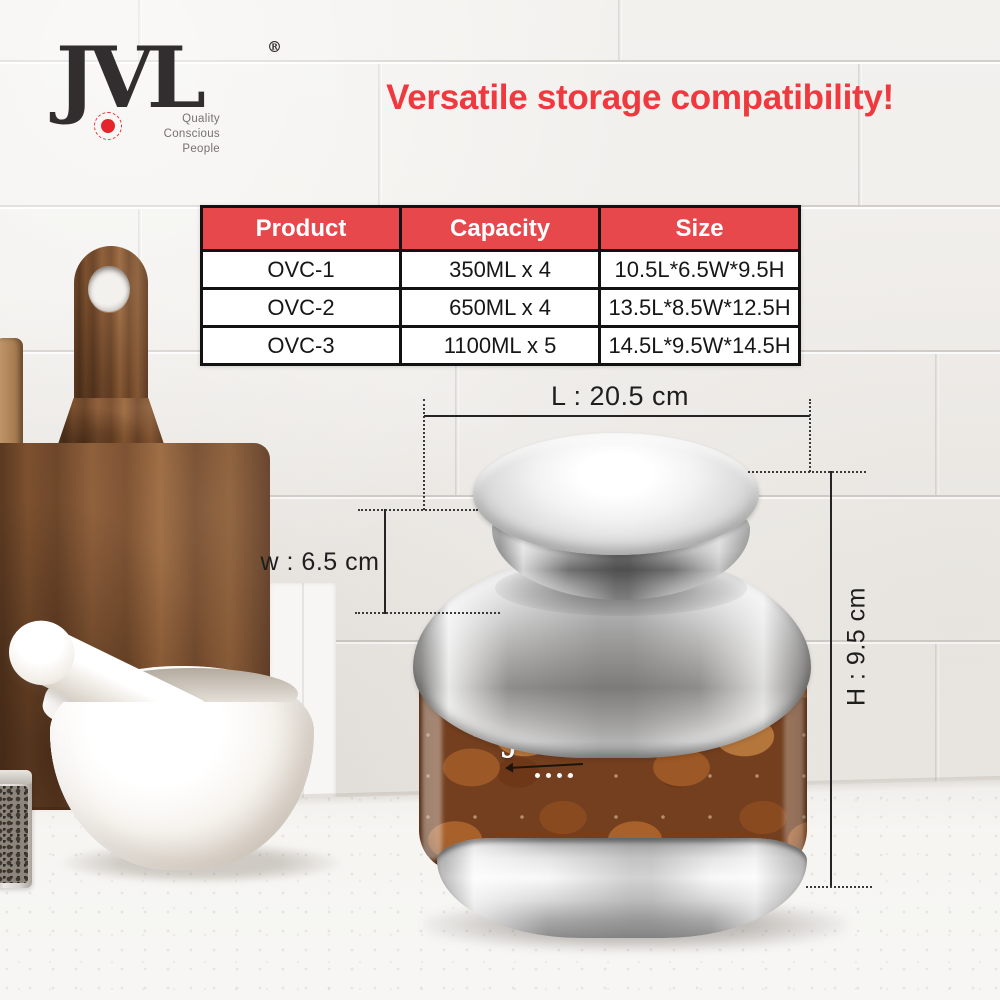 This screenshot has width=1000, height=1000. What do you see at coordinates (14, 834) in the screenshot?
I see `spice-jar-contents` at bounding box center [14, 834].